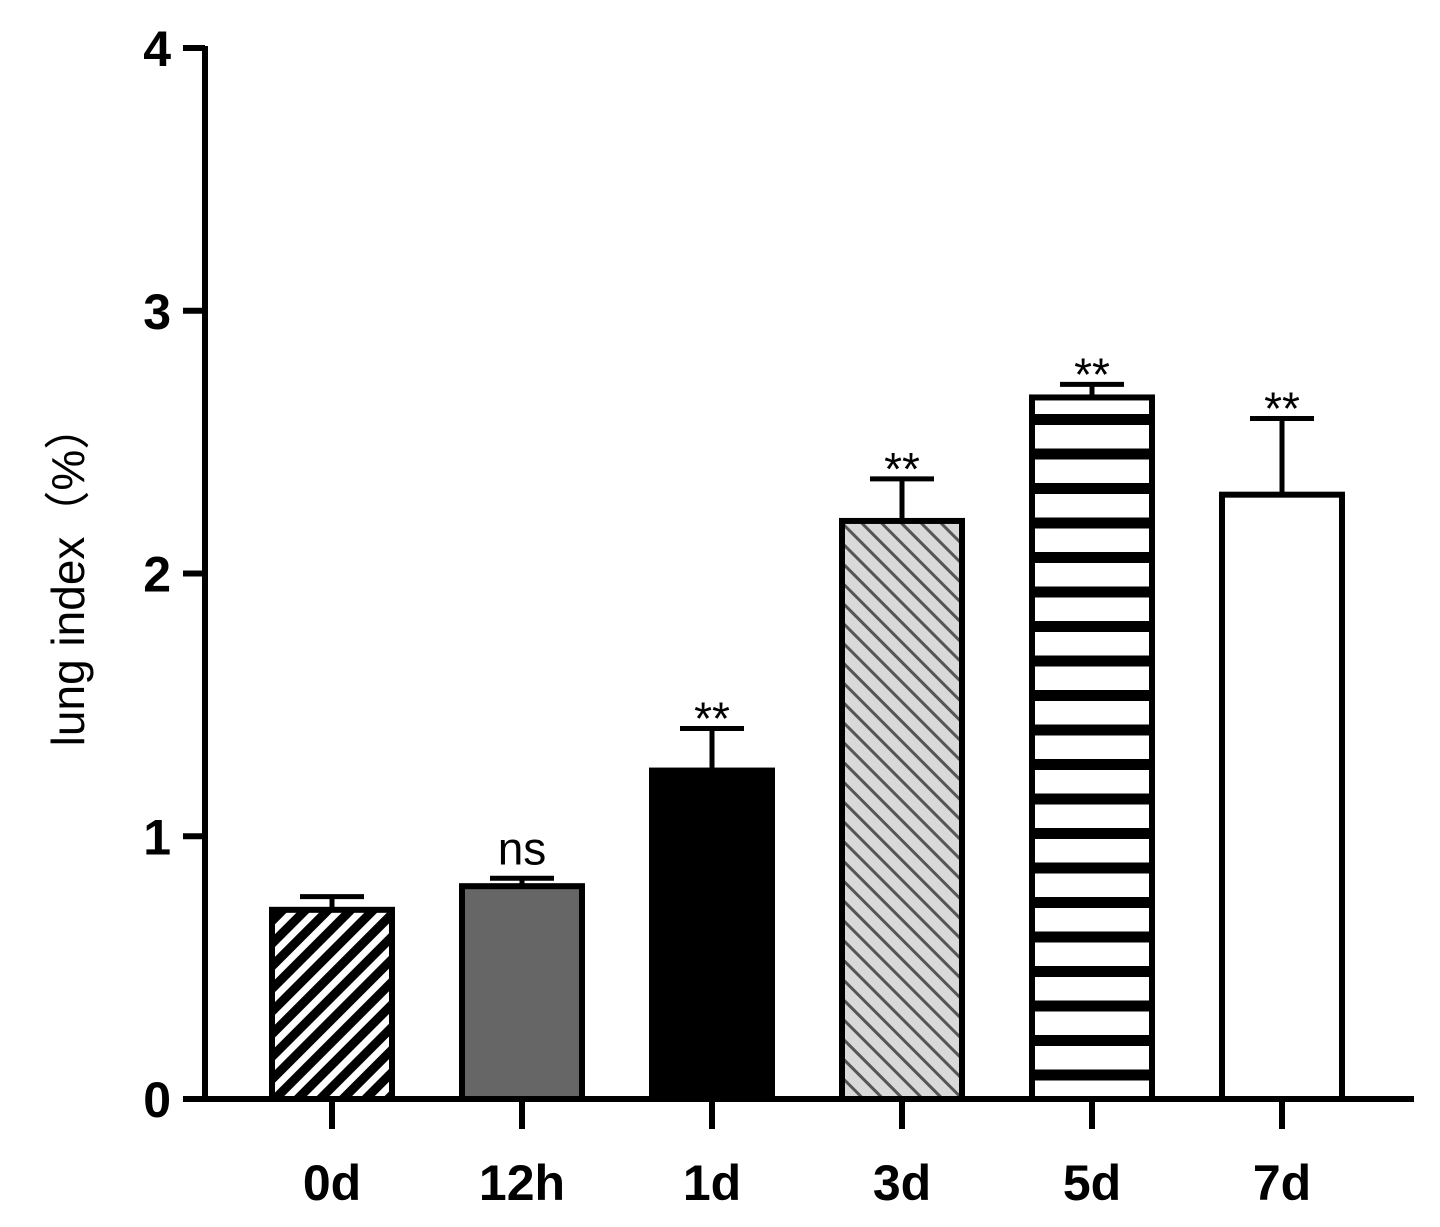 The height and width of the screenshot is (1227, 1440). Describe the element at coordinates (1282, 1183) in the screenshot. I see `x-tick-label: 7d` at that location.